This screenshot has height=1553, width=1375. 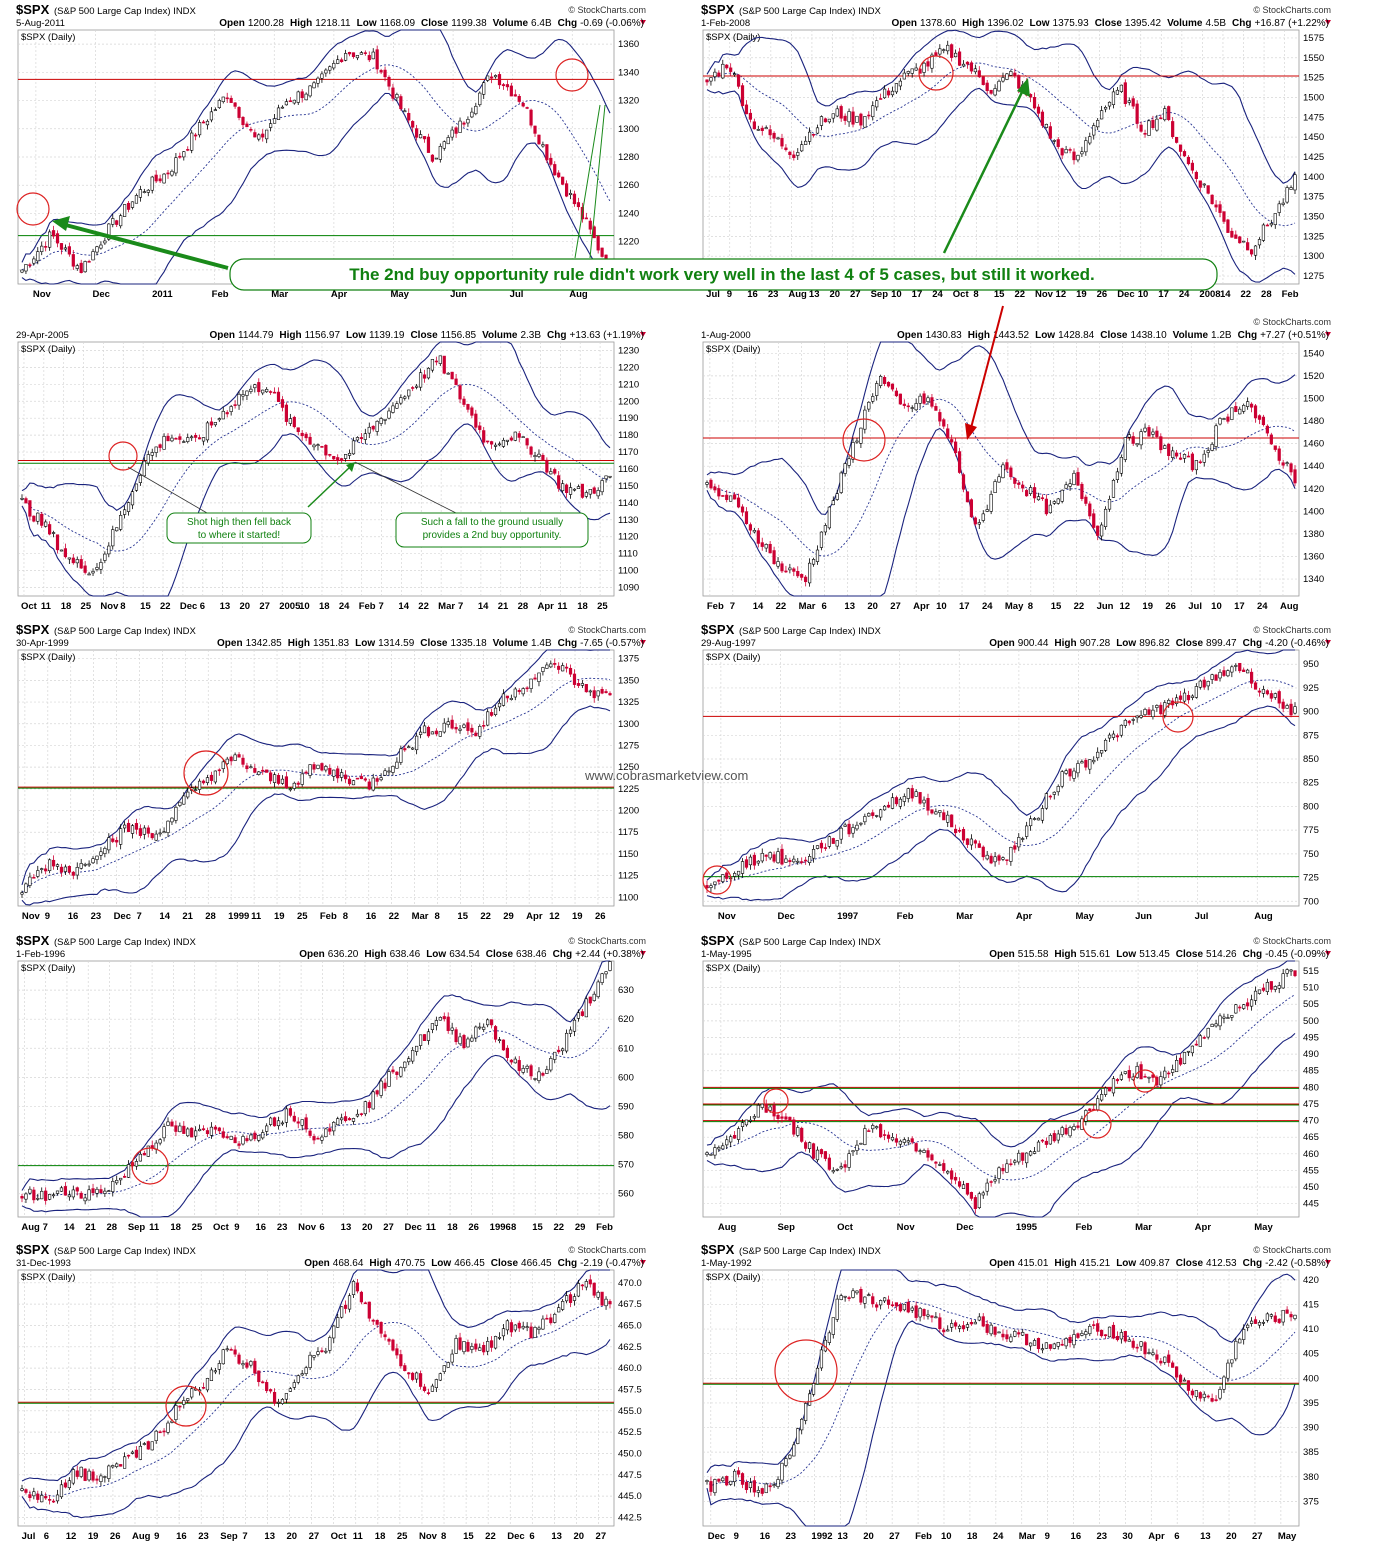 What do you see at coordinates (1263, 1227) in the screenshot?
I see `x-tick-label: May` at bounding box center [1263, 1227].